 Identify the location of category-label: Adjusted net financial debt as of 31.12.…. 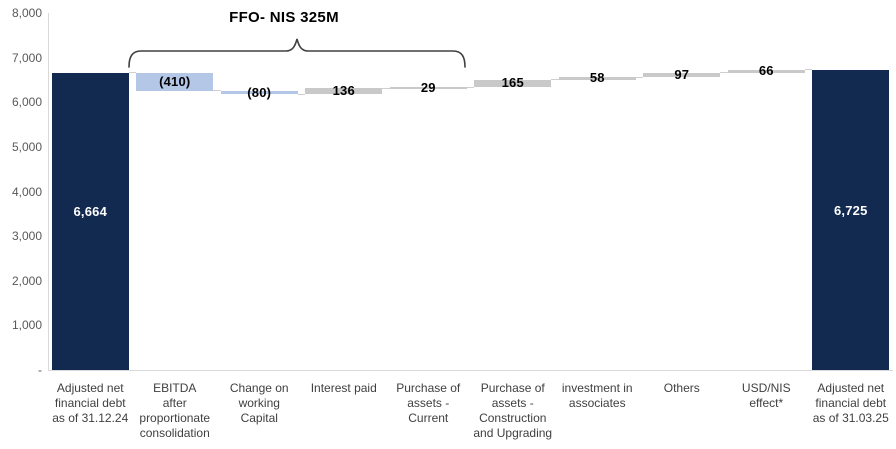
(90, 403).